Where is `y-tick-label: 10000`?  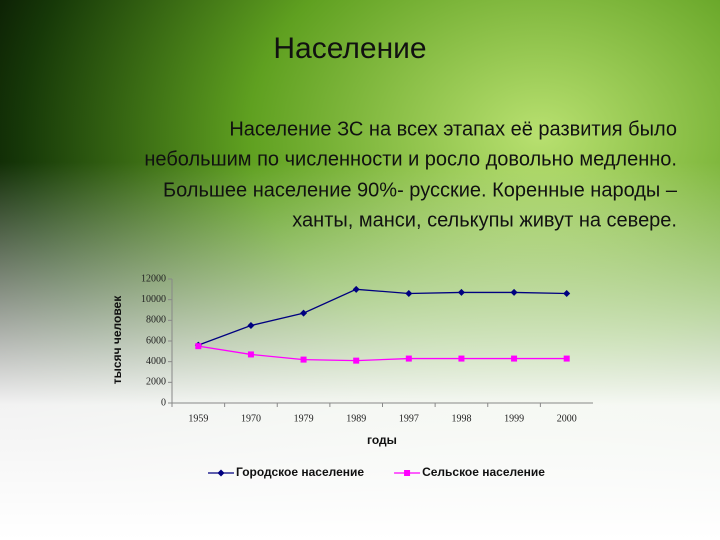 y-tick-label: 10000 is located at coordinates (153, 299).